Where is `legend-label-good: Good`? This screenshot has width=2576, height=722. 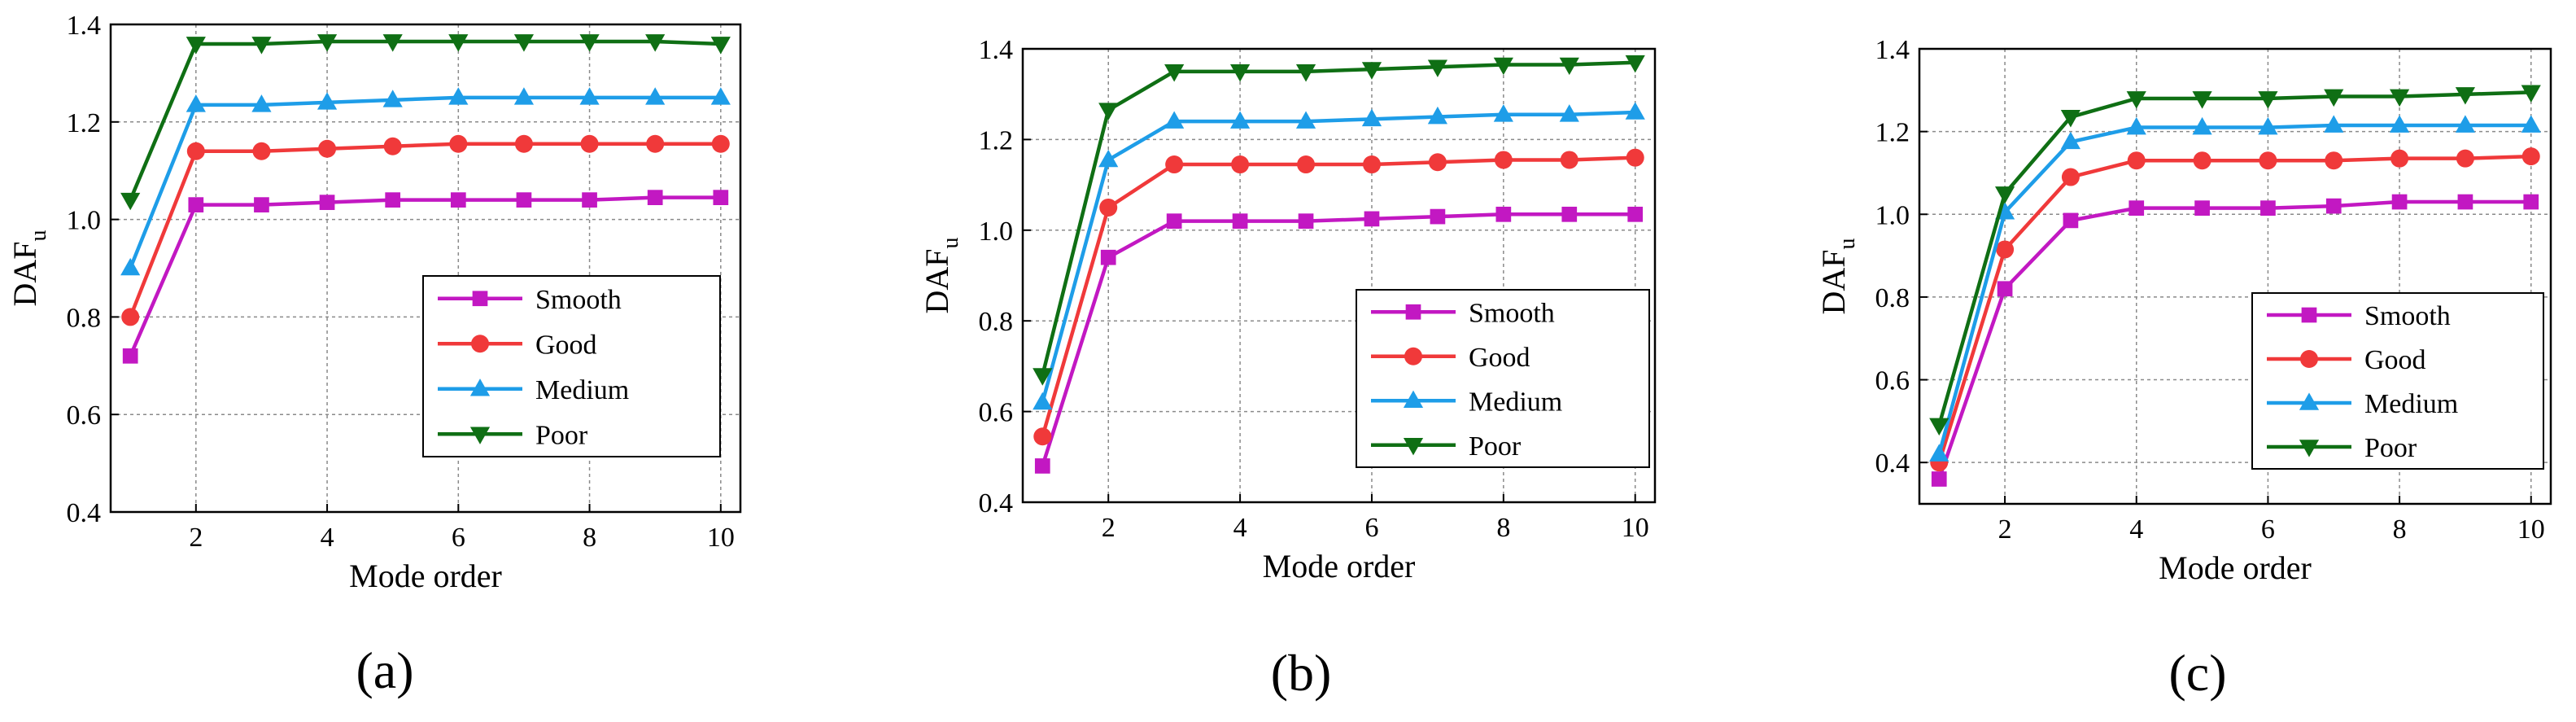
legend-label-good: Good is located at coordinates (566, 345).